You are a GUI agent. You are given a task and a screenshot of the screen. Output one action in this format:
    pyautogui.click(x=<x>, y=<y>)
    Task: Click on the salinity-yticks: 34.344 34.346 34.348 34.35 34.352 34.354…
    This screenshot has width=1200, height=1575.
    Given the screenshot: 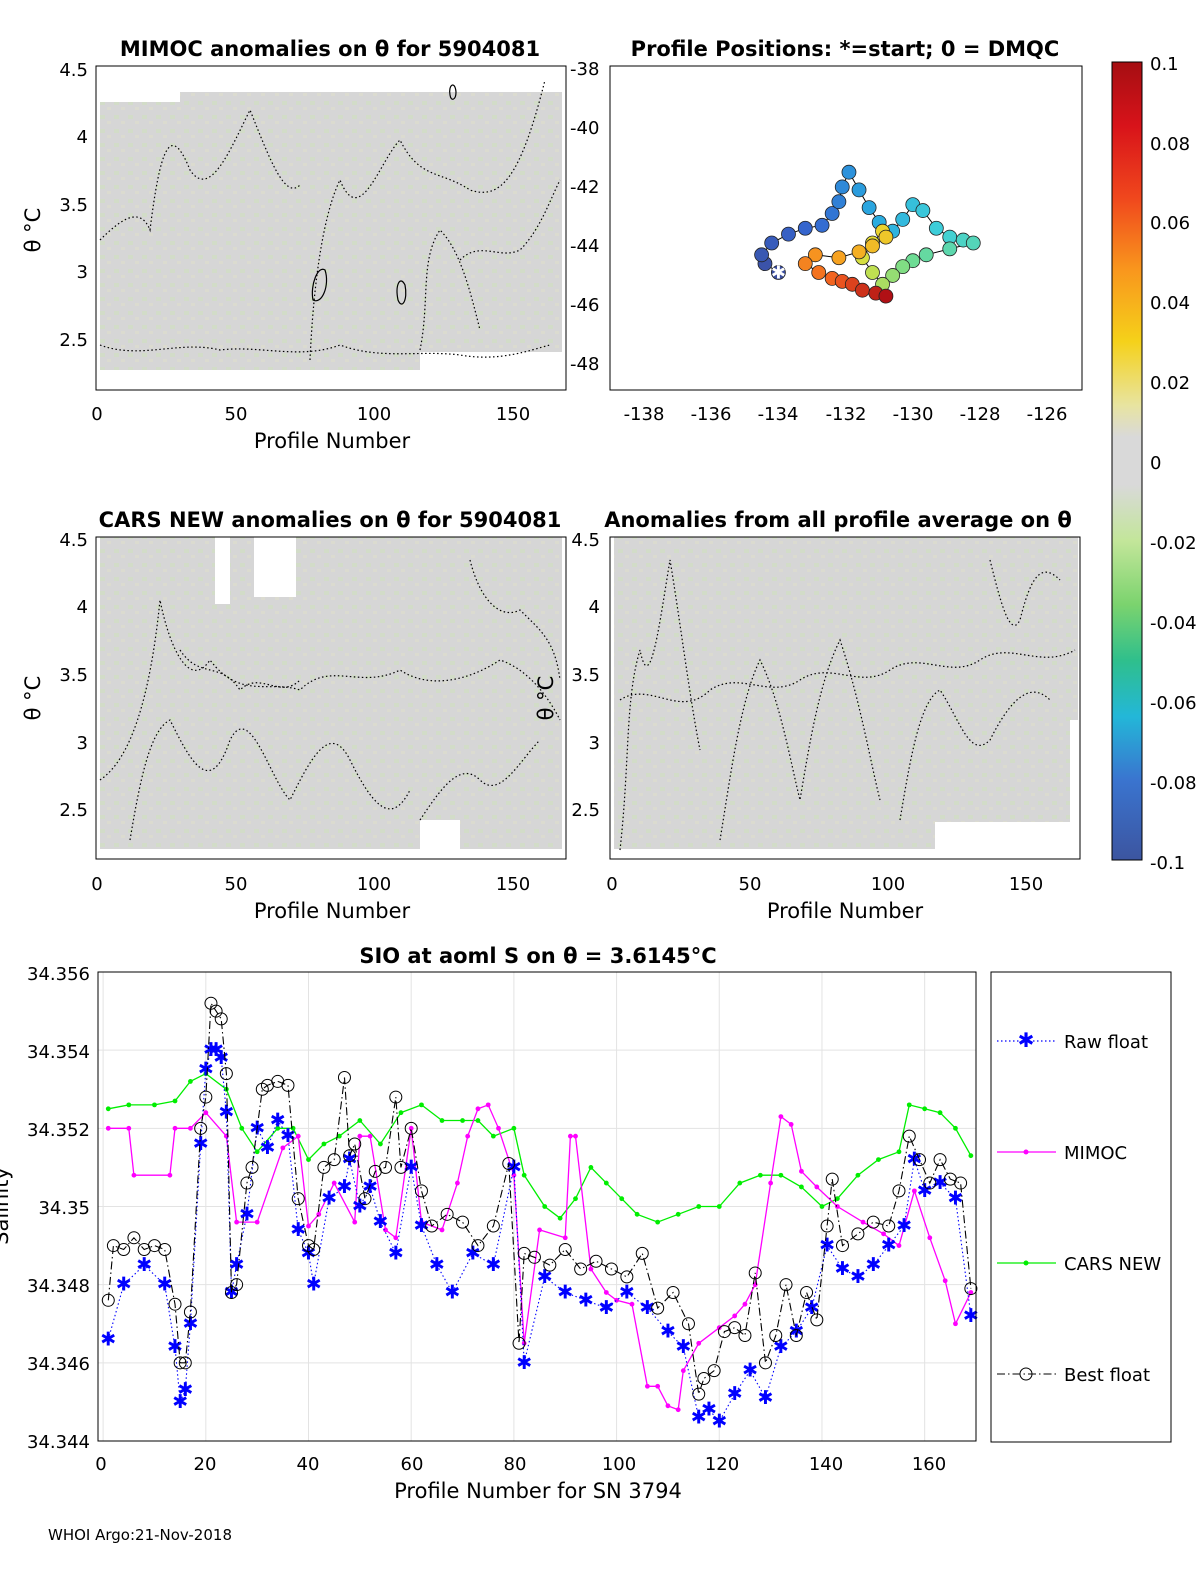 What is the action you would take?
    pyautogui.click(x=58, y=1208)
    